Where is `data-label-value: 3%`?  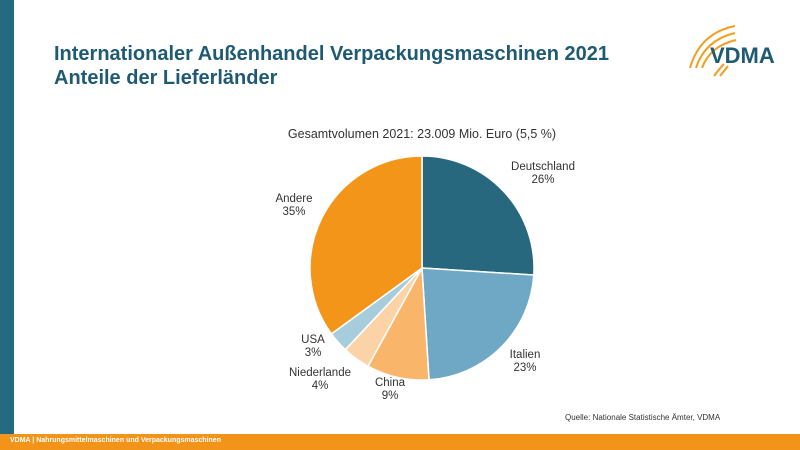
data-label-value: 3% is located at coordinates (313, 353).